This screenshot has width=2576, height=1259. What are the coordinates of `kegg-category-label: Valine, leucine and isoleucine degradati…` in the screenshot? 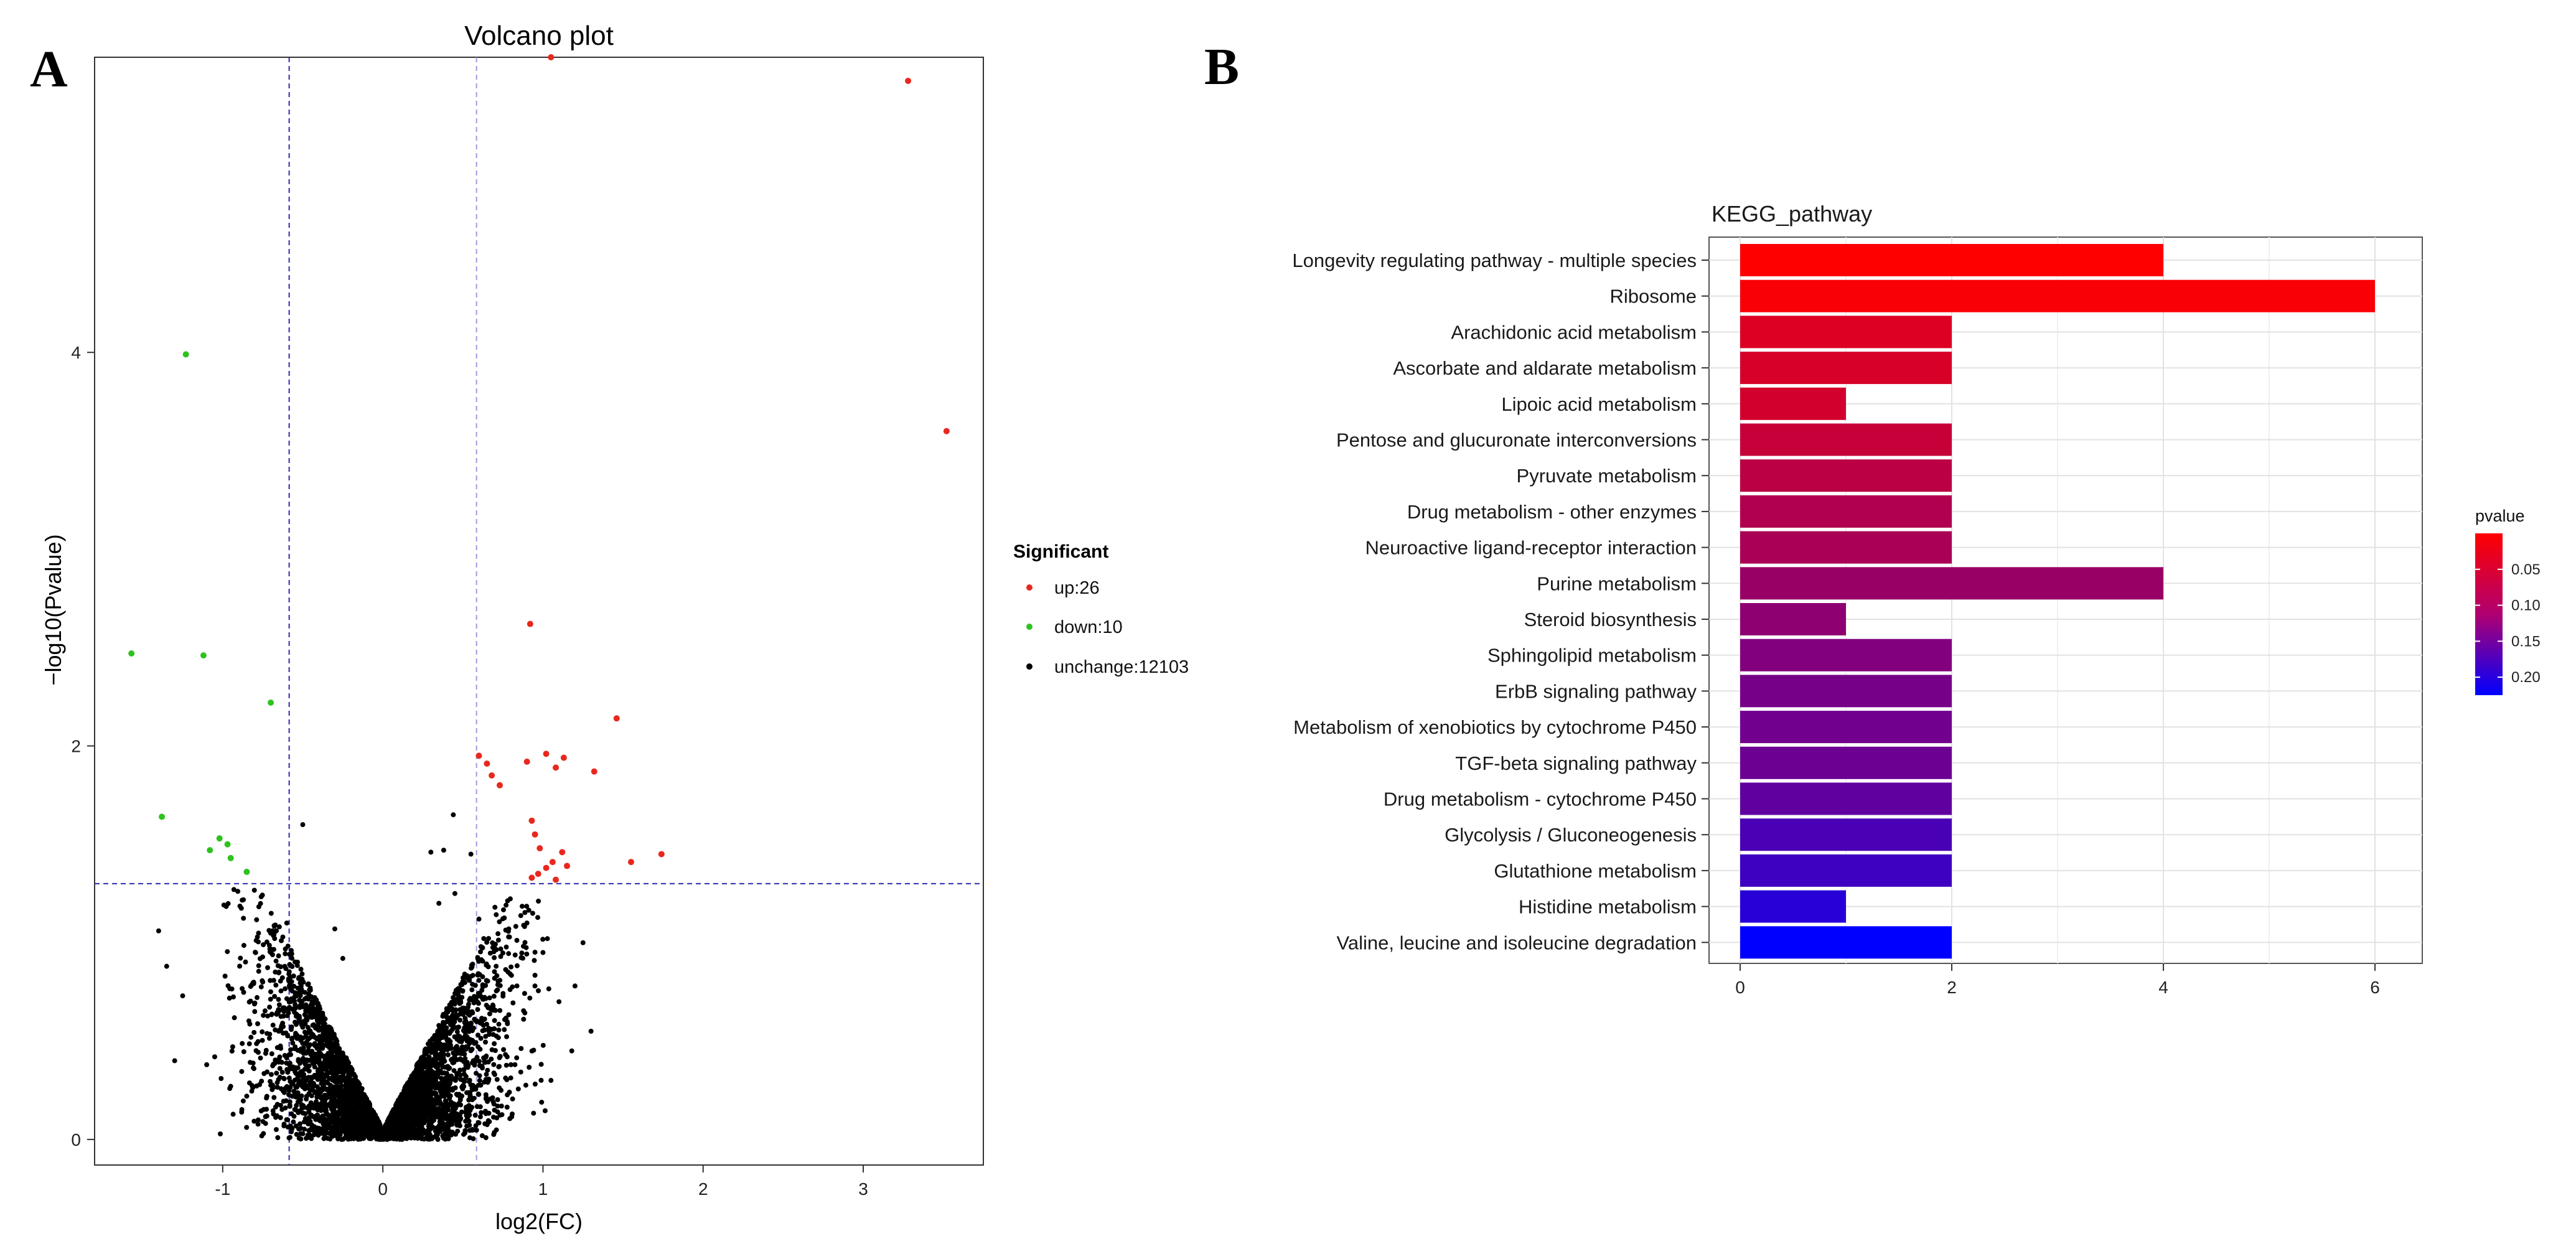 It's located at (1516, 942).